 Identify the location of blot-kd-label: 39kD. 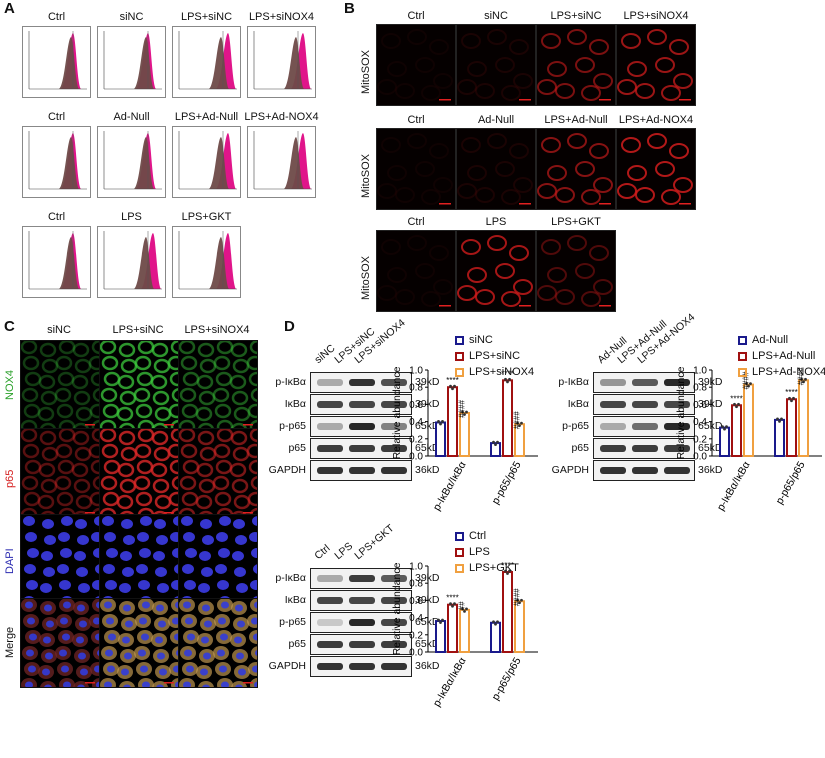
(710, 382).